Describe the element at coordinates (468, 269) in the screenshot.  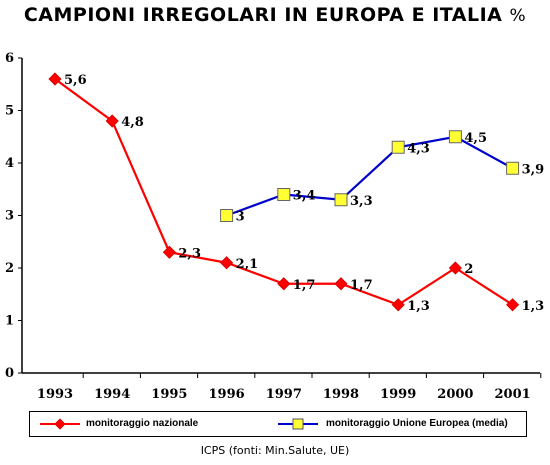
I see `data-label: 2` at that location.